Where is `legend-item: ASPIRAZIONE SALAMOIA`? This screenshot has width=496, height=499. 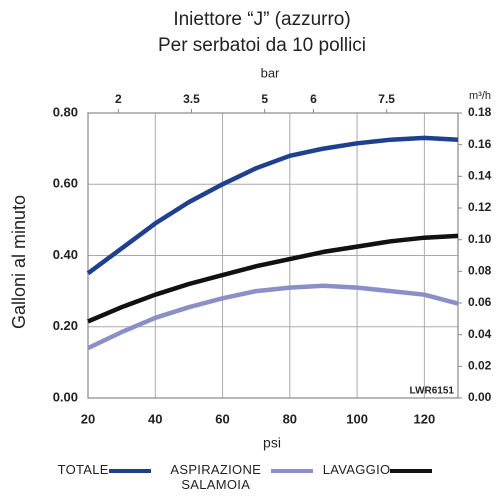 legend-item: ASPIRAZIONE SALAMOIA is located at coordinates (240, 477).